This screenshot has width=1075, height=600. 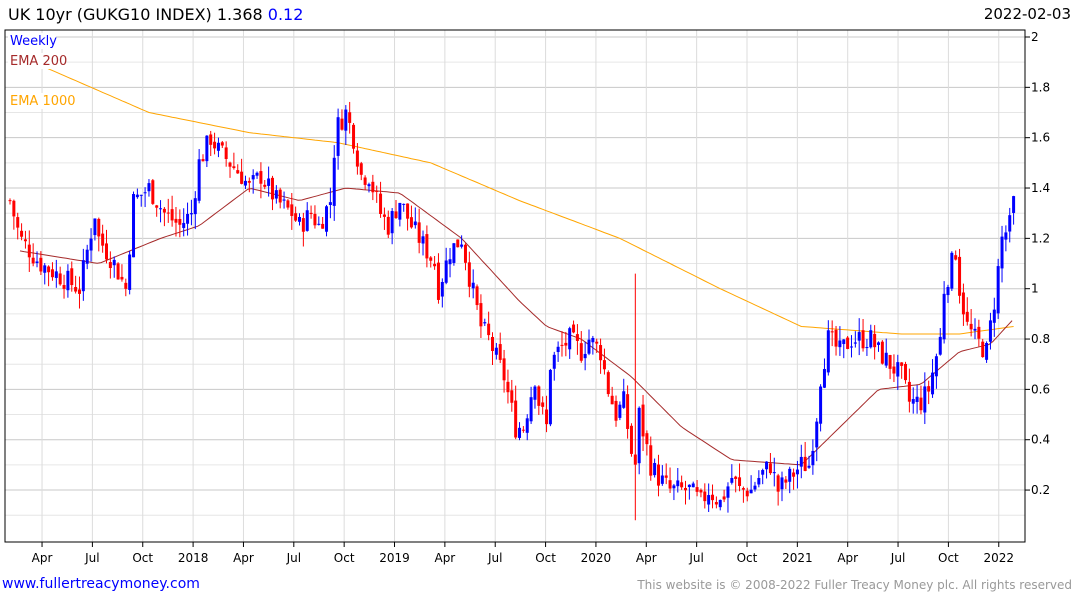 What do you see at coordinates (444, 558) in the screenshot?
I see `x-tick-label: Apr` at bounding box center [444, 558].